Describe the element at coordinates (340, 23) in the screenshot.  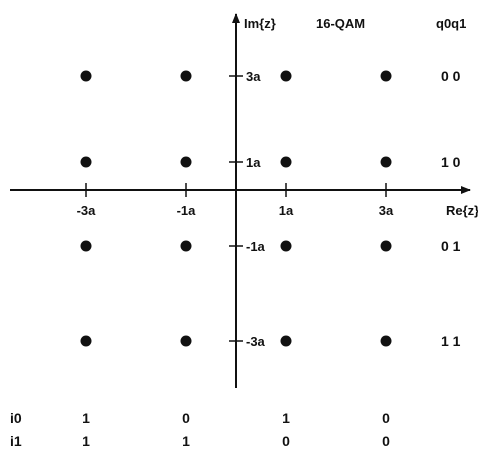
I see `modulation-title: 16-QAM` at that location.